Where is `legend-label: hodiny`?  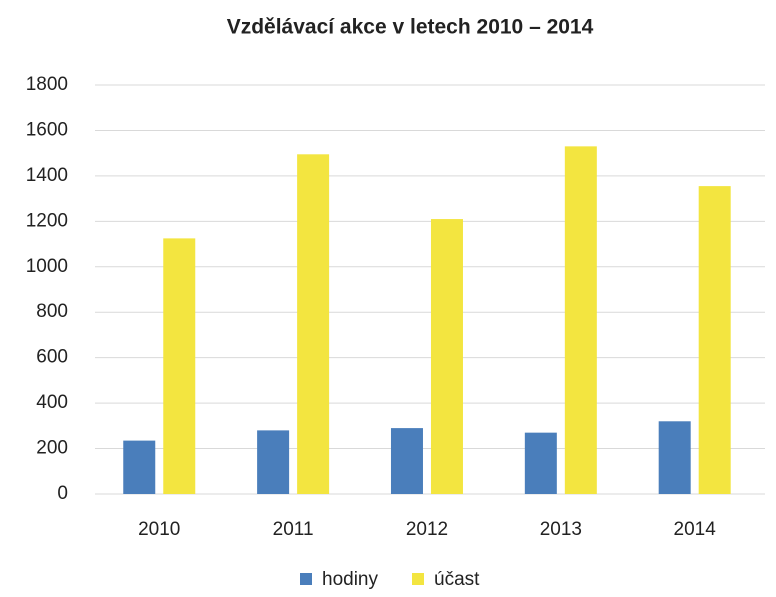
legend-label: hodiny is located at coordinates (350, 579).